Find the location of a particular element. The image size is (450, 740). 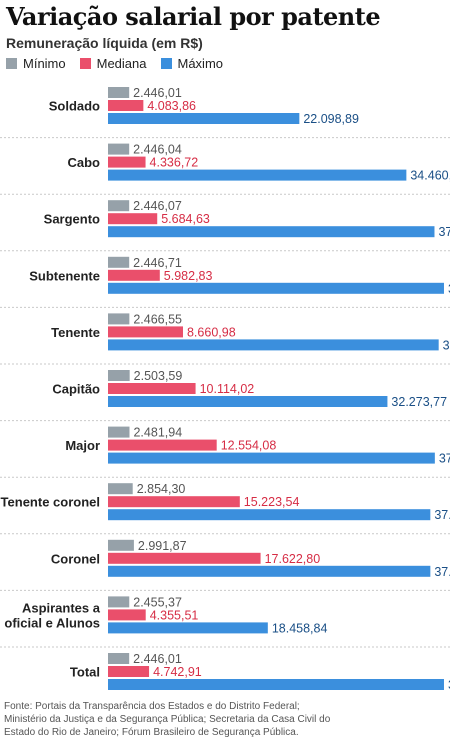

data-label: 37.230,57 is located at coordinates (442, 572).